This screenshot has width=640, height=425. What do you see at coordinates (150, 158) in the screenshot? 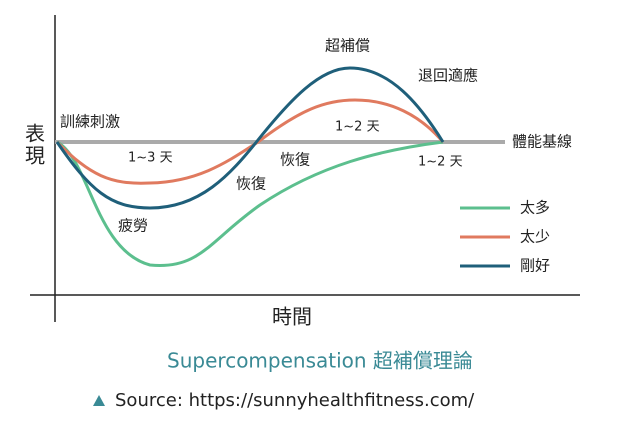
I see `annotation: 1~3 天` at bounding box center [150, 158].